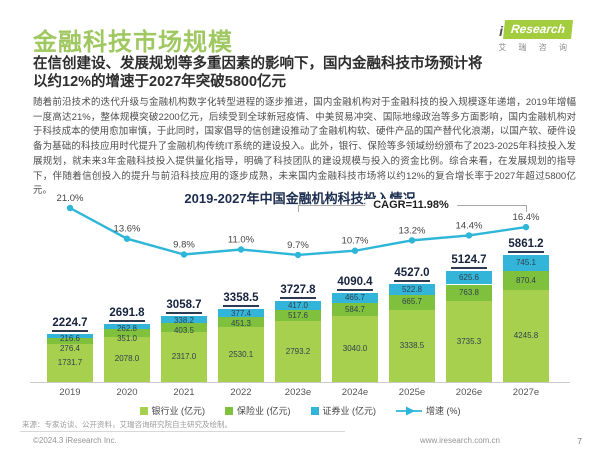 The image size is (600, 449). I want to click on iresearch-logo-wordmark: i Research, so click(535, 29).